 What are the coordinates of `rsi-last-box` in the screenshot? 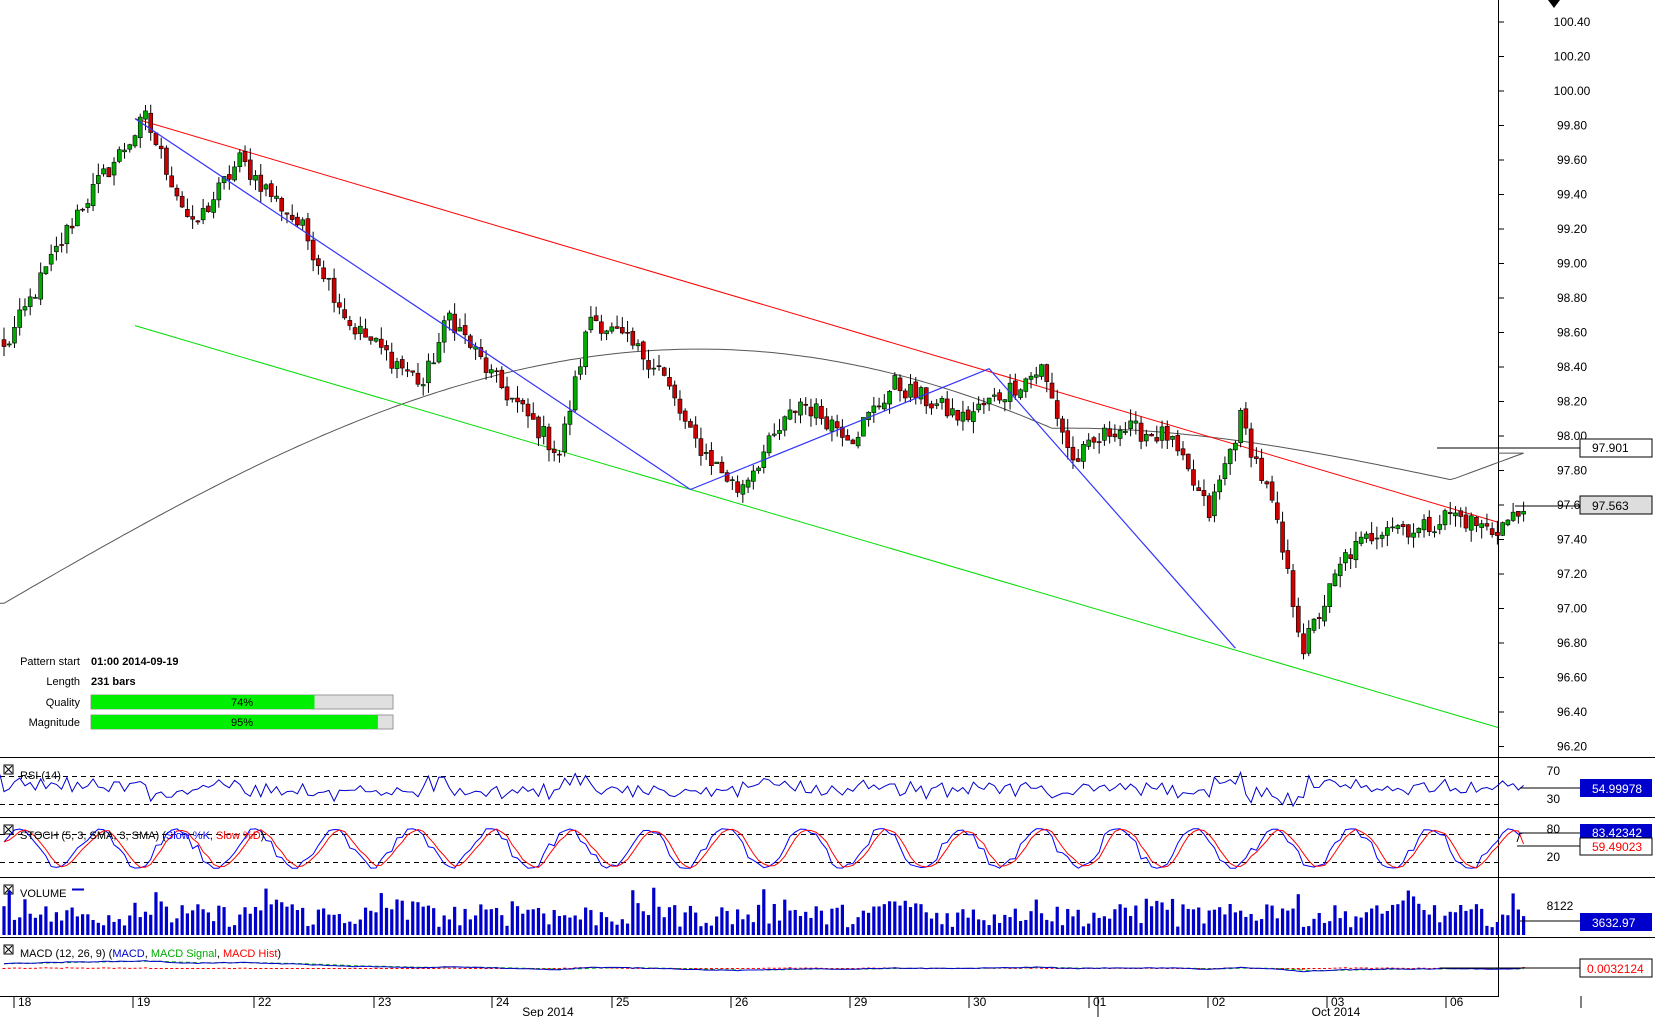 It's located at (1616, 788).